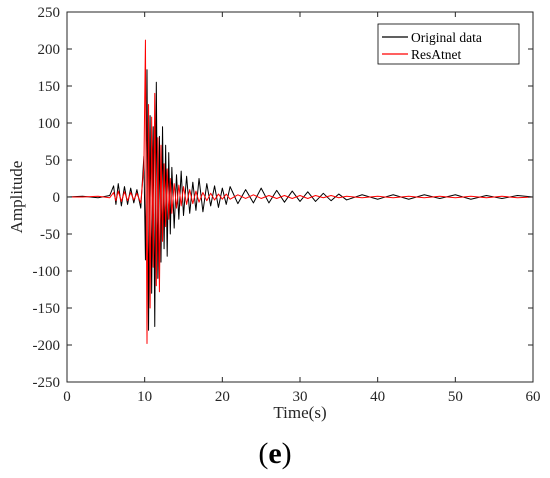 The height and width of the screenshot is (478, 550). I want to click on x-tick-label: 30, so click(300, 397).